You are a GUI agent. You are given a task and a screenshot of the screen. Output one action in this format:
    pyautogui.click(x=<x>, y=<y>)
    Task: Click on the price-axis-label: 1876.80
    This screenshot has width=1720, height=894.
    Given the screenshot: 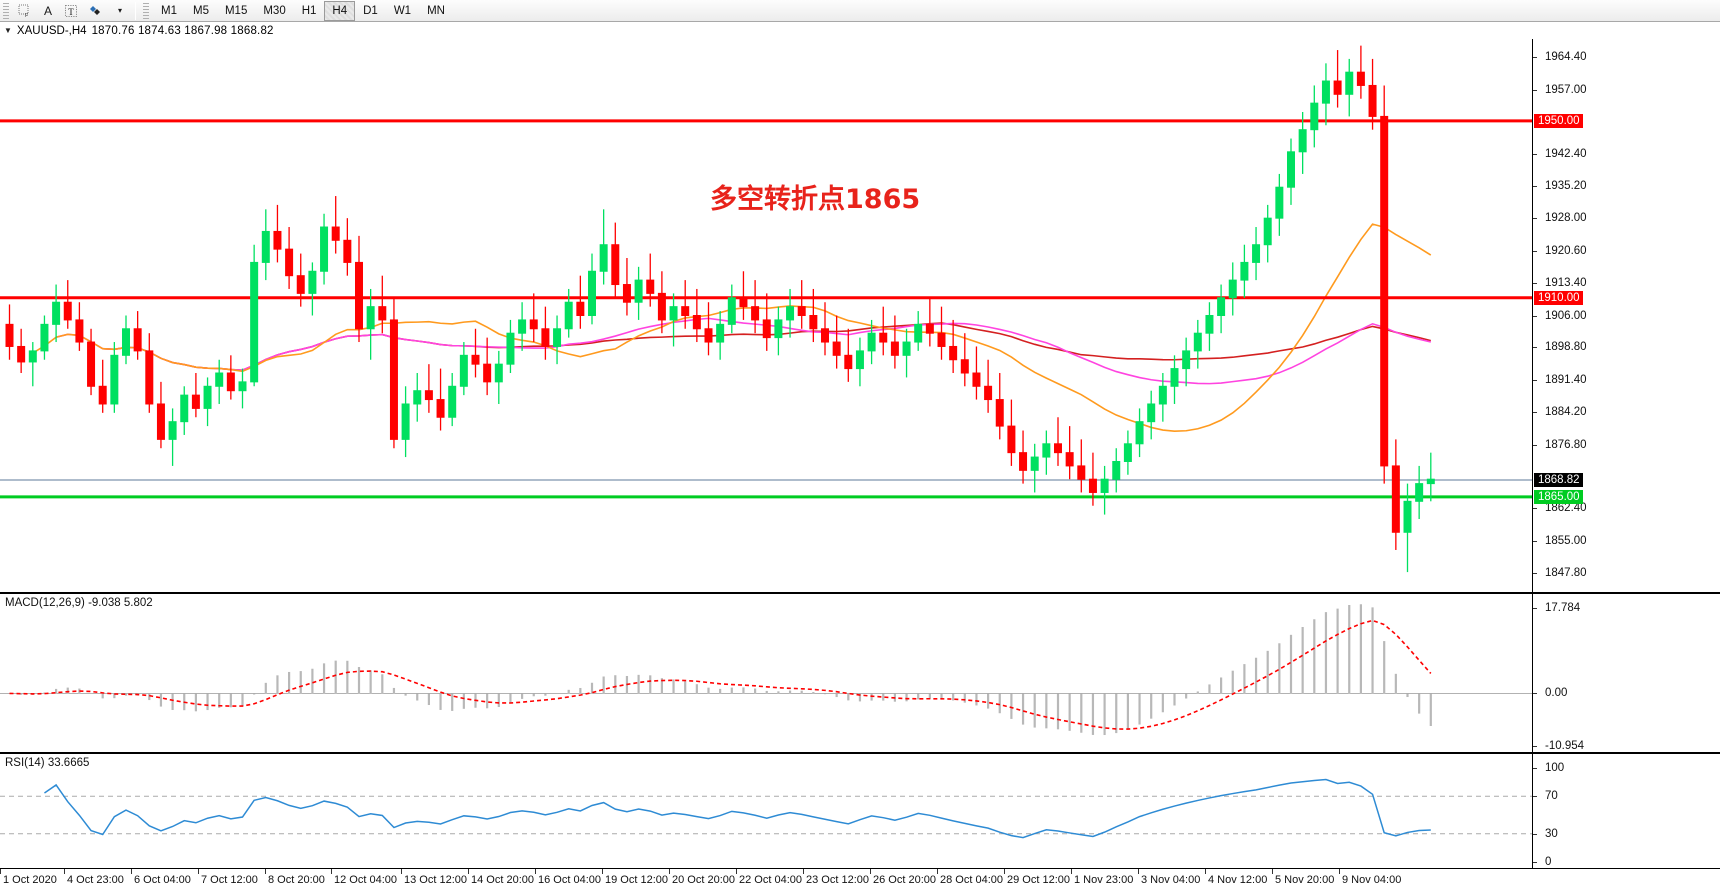 What is the action you would take?
    pyautogui.click(x=1566, y=444)
    